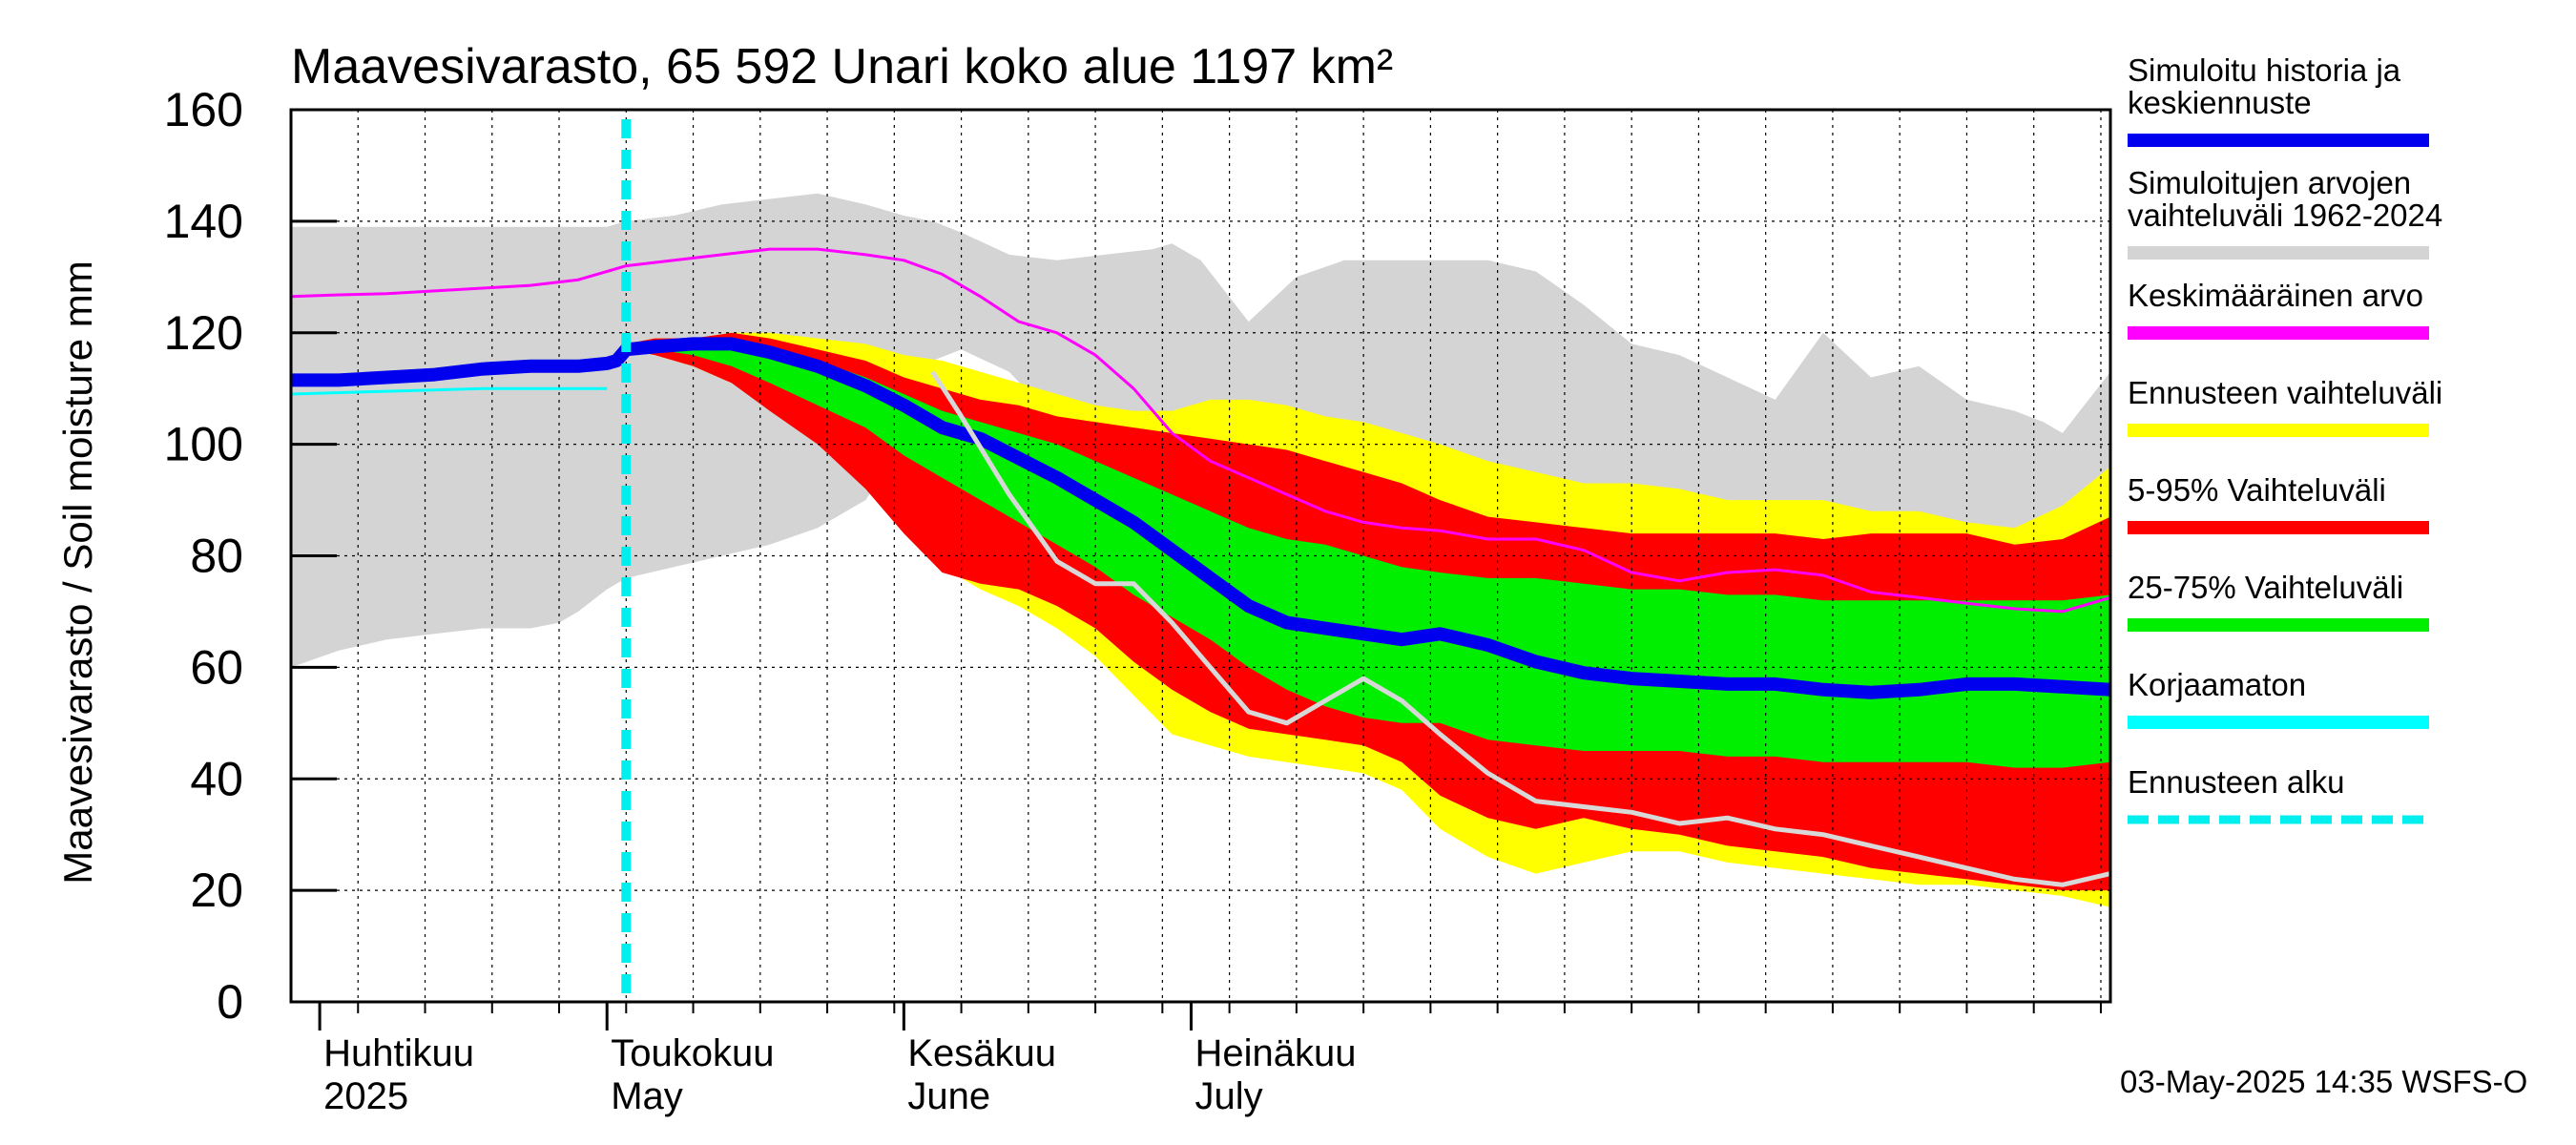 The width and height of the screenshot is (2576, 1145). I want to click on y-tick-label: 100, so click(203, 445).